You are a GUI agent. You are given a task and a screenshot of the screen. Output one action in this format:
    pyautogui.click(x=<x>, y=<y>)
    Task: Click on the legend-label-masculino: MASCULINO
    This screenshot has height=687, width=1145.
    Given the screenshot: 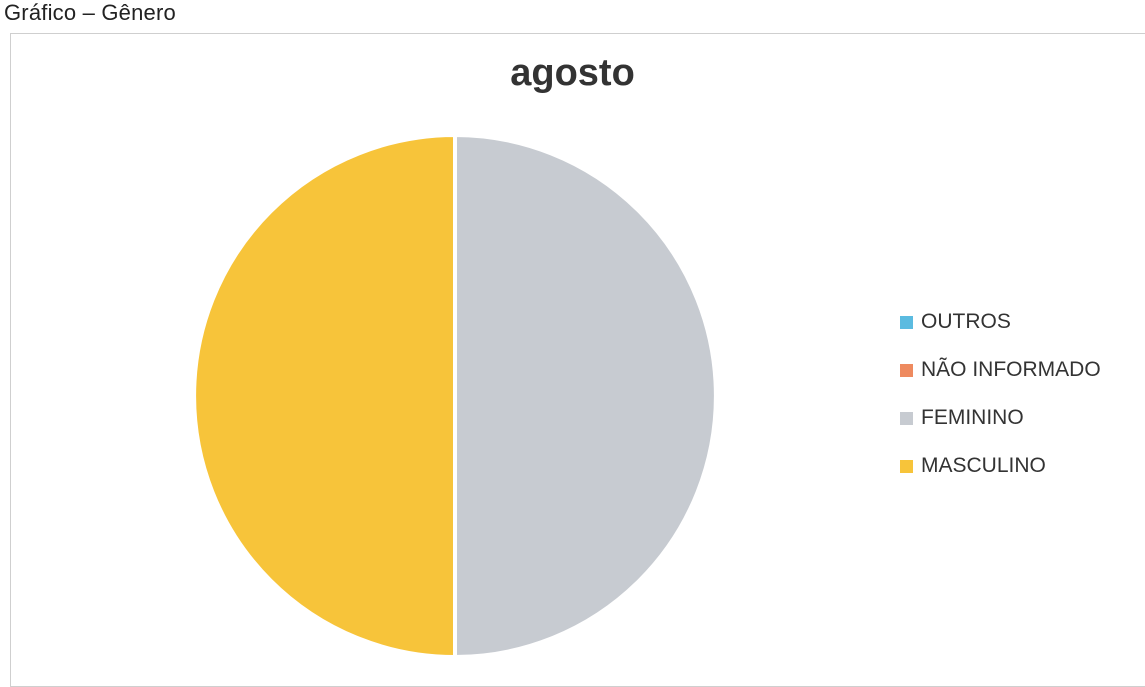 What is the action you would take?
    pyautogui.click(x=983, y=465)
    